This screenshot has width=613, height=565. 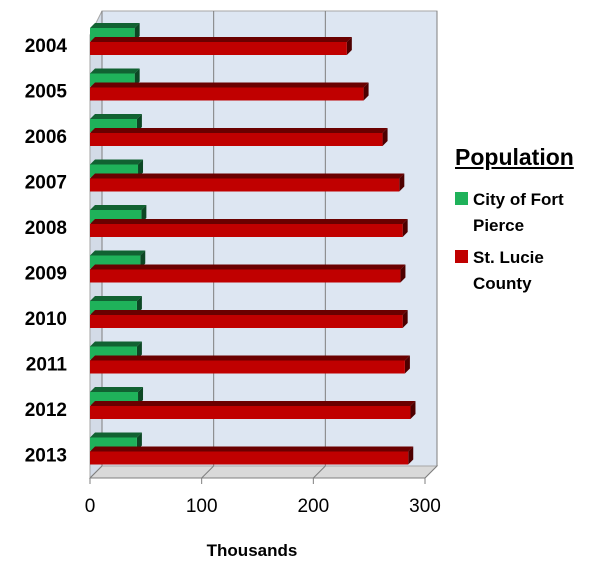 I want to click on bar-fort-pierce-2008, so click(x=118, y=214).